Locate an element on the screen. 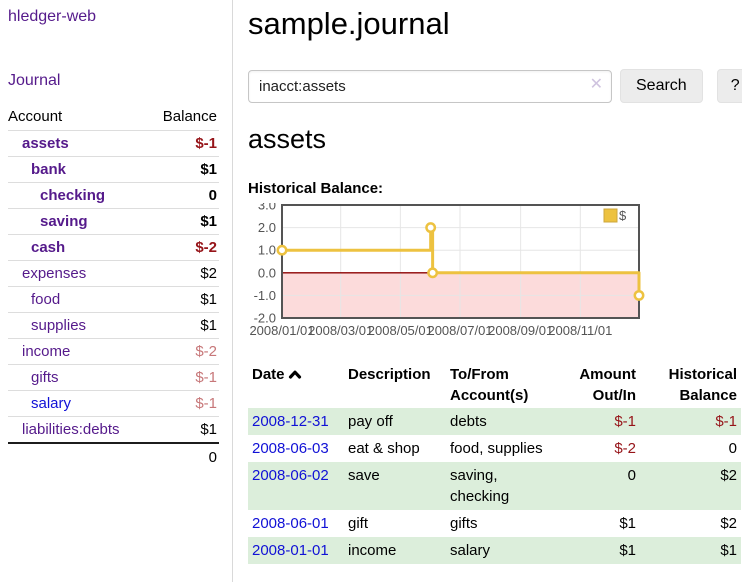 The width and height of the screenshot is (742, 582). sidebar-account-food: food is located at coordinates (46, 299).